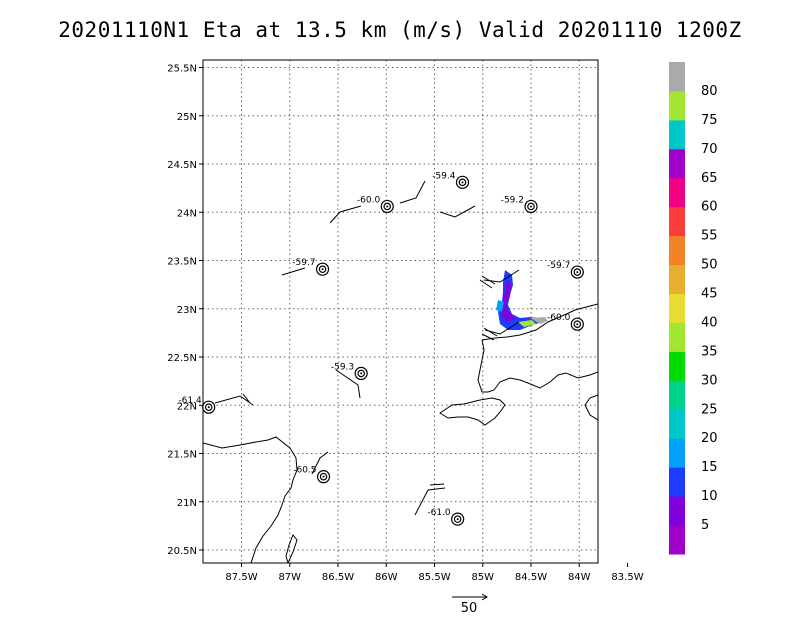  I want to click on lon-tick-label: 86W, so click(386, 577).